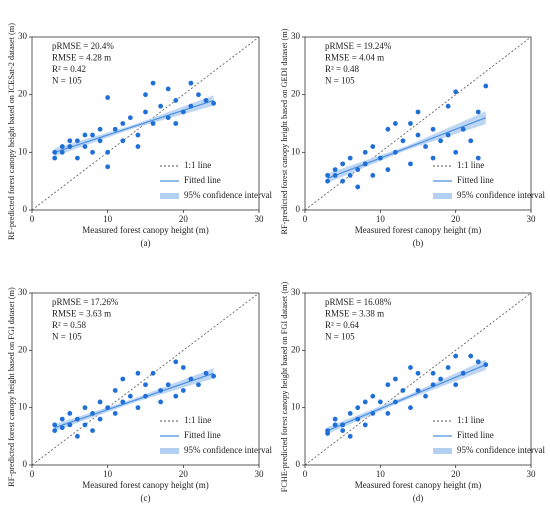 Image resolution: width=550 pixels, height=512 pixels. What do you see at coordinates (342, 325) in the screenshot?
I see `annotation: R² = 0.64` at bounding box center [342, 325].